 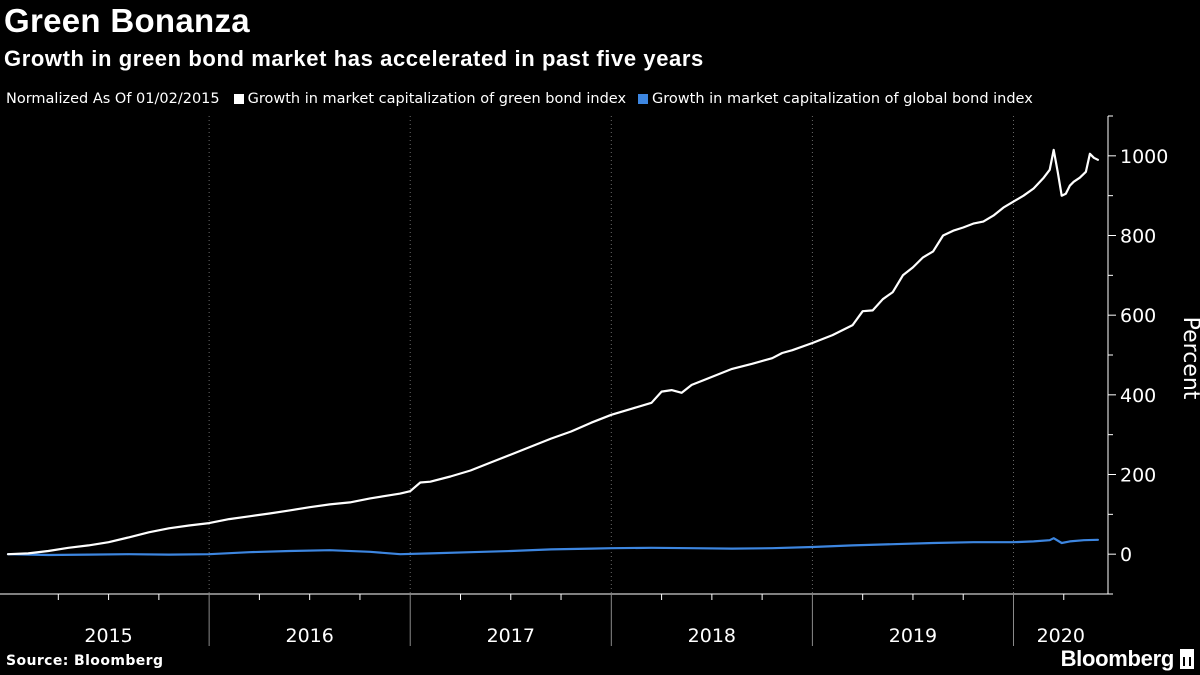 What do you see at coordinates (1144, 157) in the screenshot?
I see `y-tick-label-1000: 1000` at bounding box center [1144, 157].